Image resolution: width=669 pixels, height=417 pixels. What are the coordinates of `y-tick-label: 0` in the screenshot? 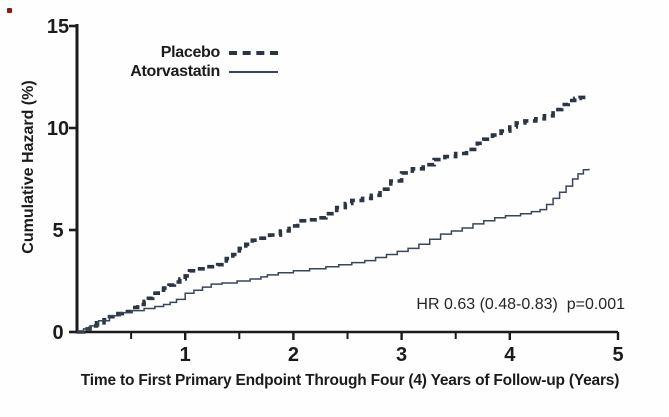 It's located at (57, 333).